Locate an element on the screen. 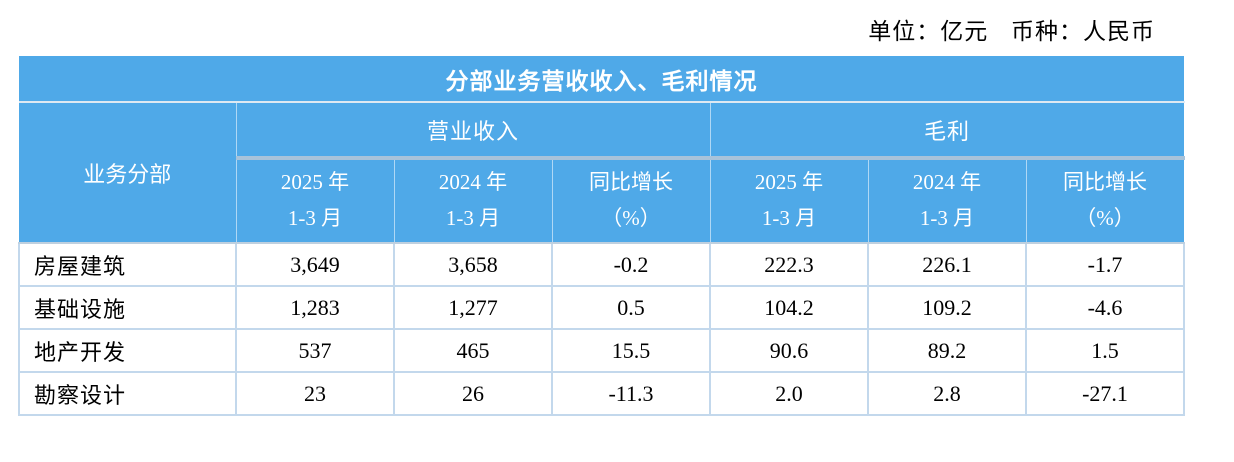  table-title: 分部业务营收收入、毛利情况 is located at coordinates (602, 79).